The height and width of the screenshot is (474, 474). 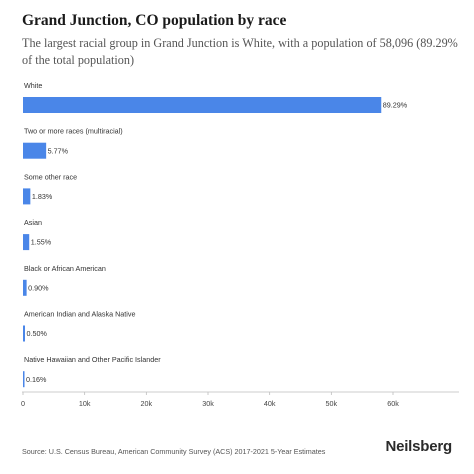 What do you see at coordinates (37, 333) in the screenshot?
I see `data-label: 0.50%` at bounding box center [37, 333].